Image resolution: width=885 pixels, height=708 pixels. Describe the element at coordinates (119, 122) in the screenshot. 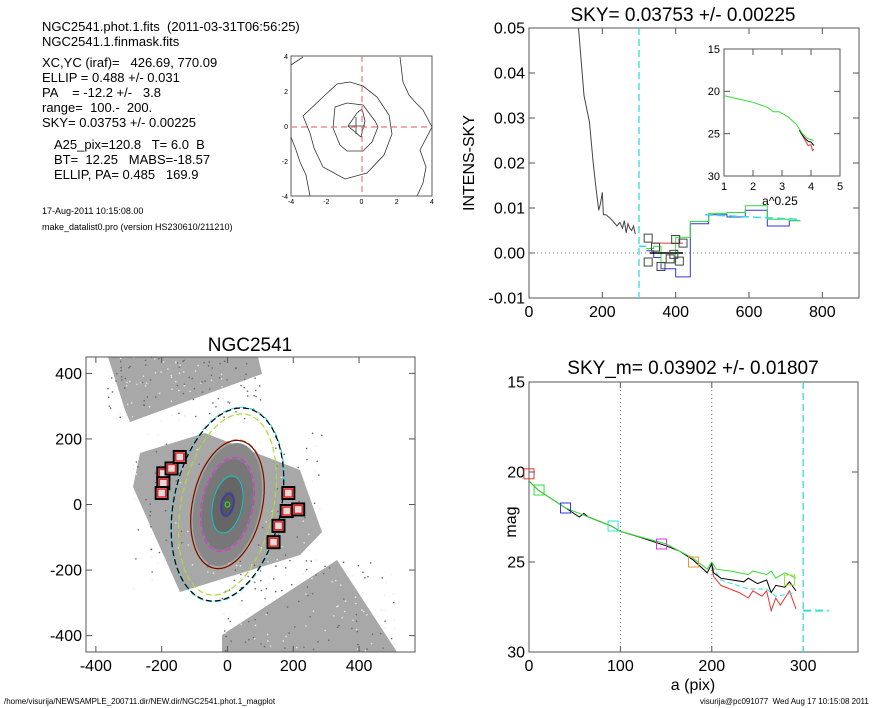

I see `sky-value: SKY= 0.03753 +/- 0.00225` at that location.